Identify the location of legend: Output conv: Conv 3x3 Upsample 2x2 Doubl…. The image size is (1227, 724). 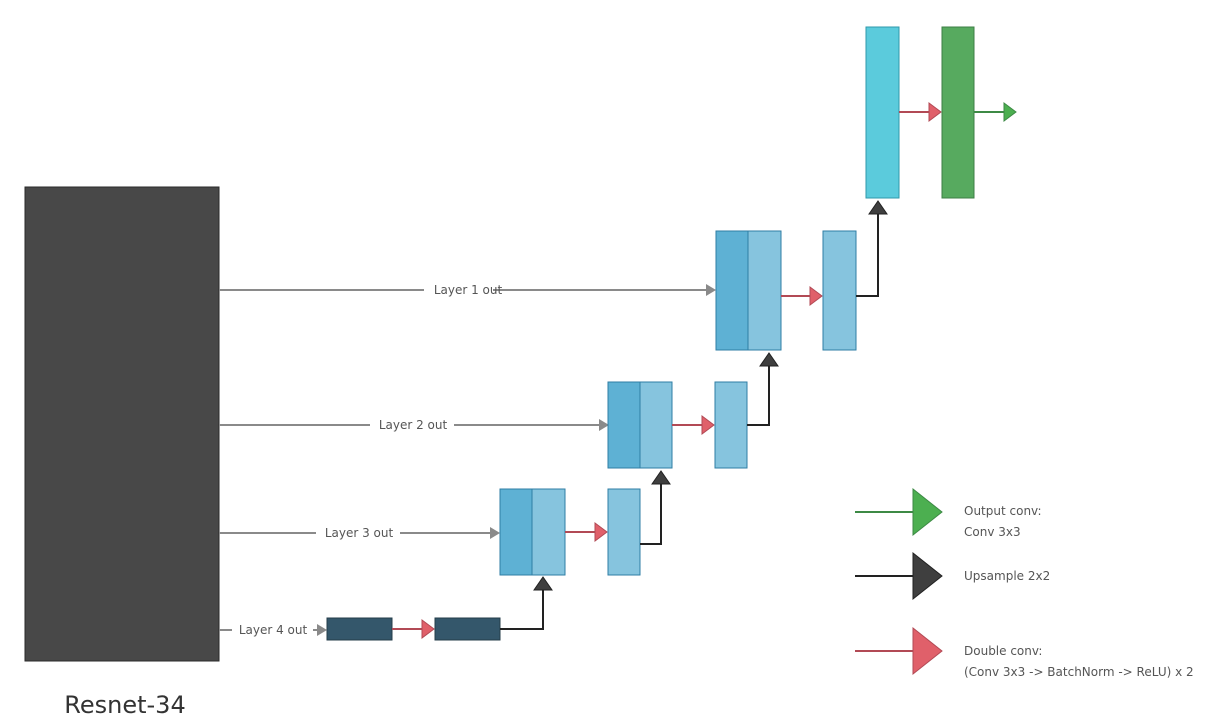
(1024, 583).